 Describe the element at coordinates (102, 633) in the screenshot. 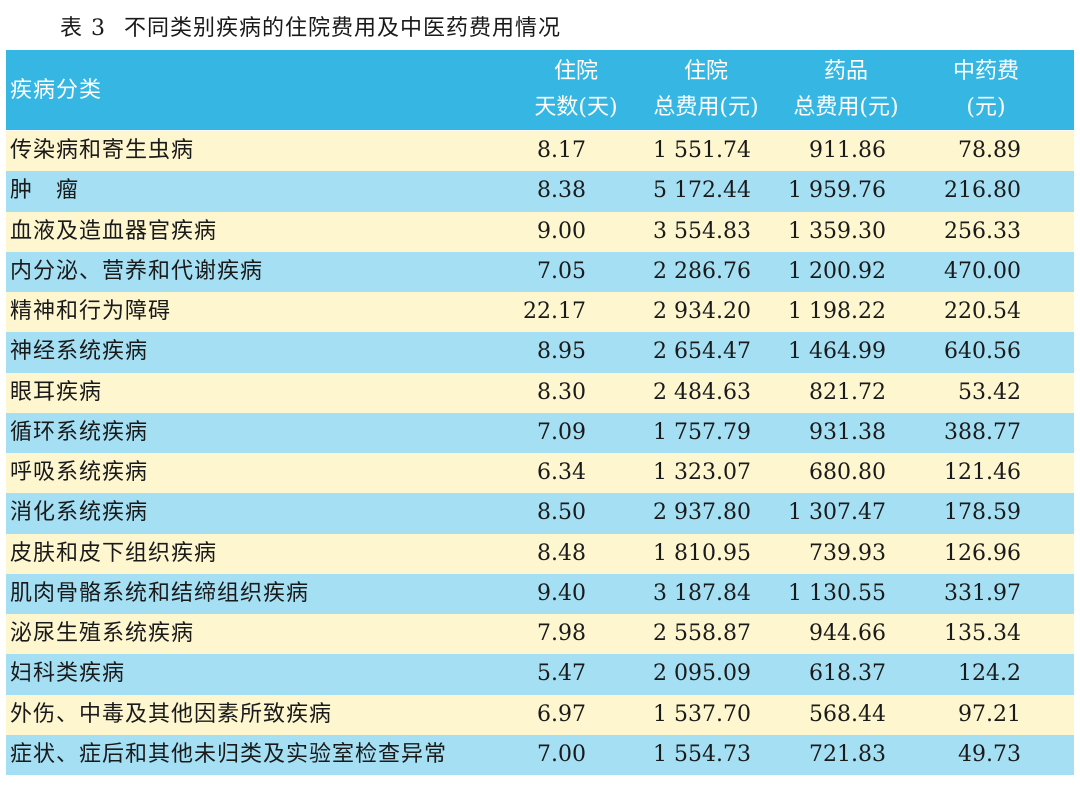

I see `disease-category-cell: 泌尿生殖系统疾病` at that location.